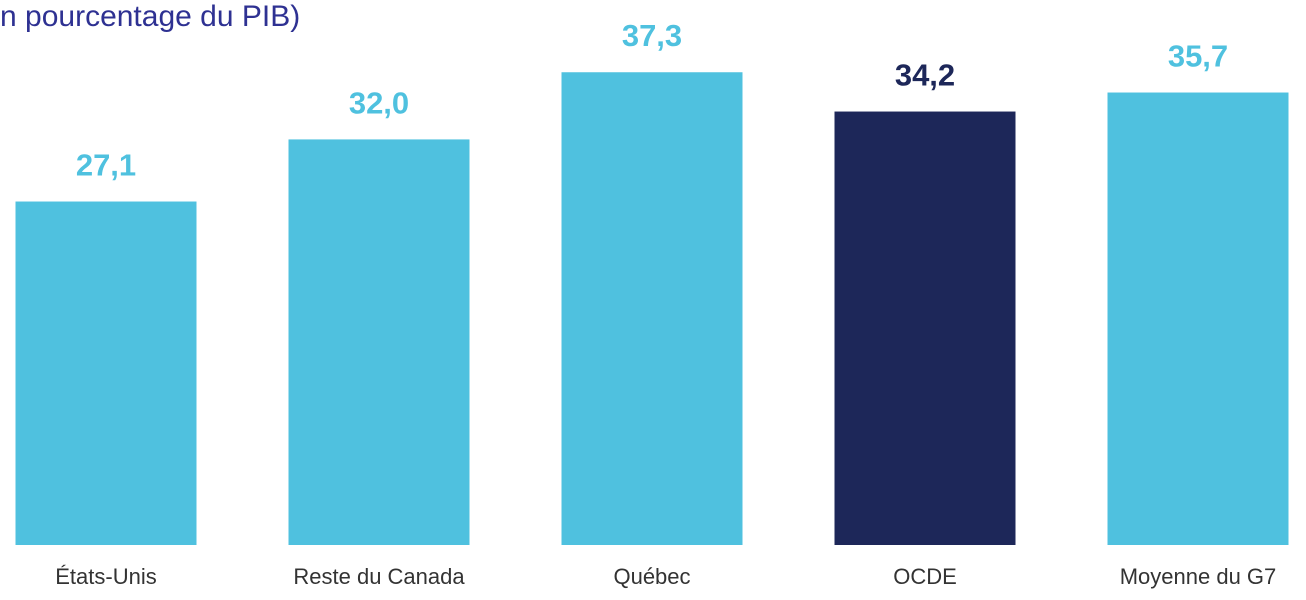  Describe the element at coordinates (379, 576) in the screenshot. I see `x-tick-label: Reste du Canada` at that location.